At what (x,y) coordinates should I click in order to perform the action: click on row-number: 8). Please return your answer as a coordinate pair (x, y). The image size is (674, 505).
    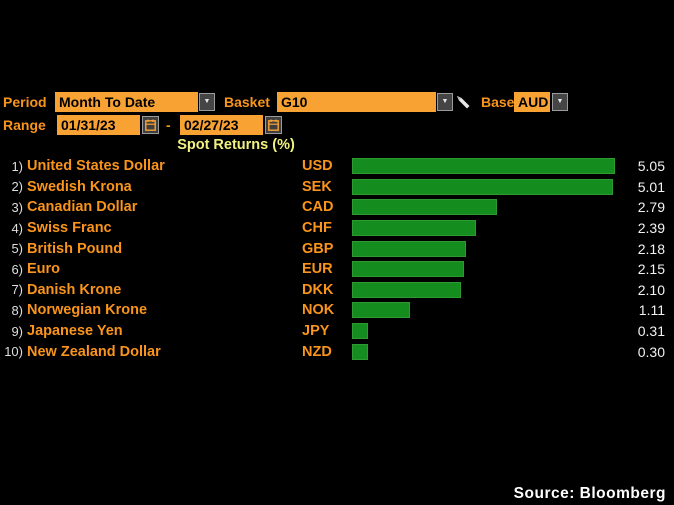
    Looking at the image, I should click on (17, 310).